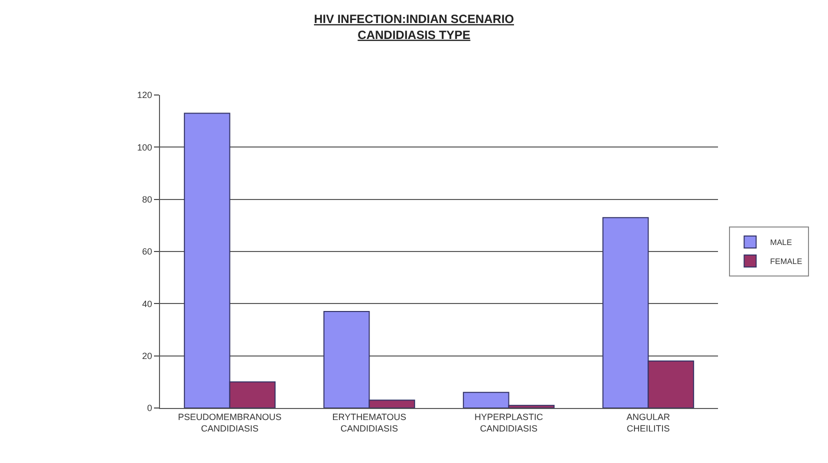  Describe the element at coordinates (648, 423) in the screenshot. I see `x-tick-label: ANGULAR CHEILITIS` at that location.